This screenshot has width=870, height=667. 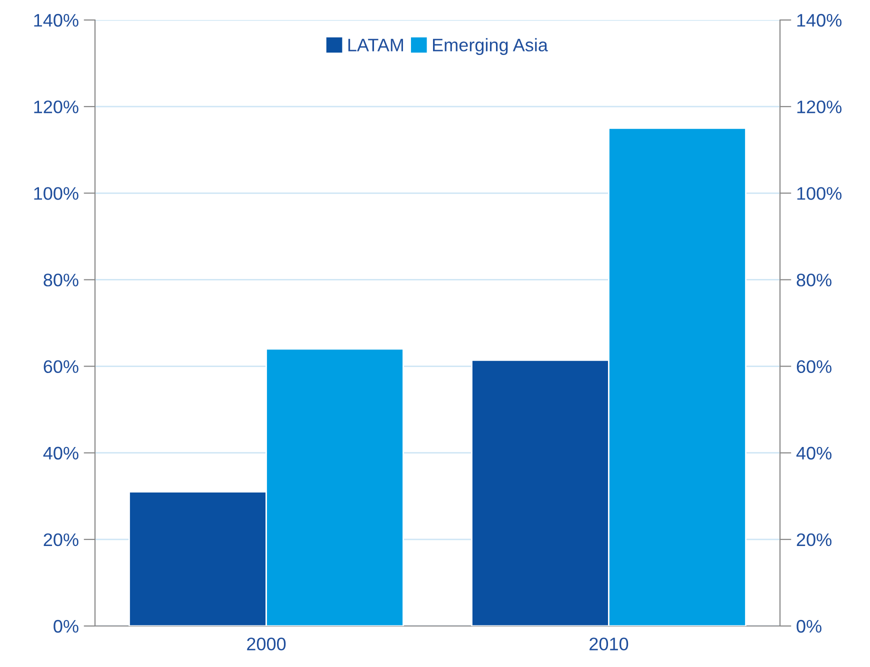 What do you see at coordinates (266, 644) in the screenshot?
I see `x-tick-label: 2000` at bounding box center [266, 644].